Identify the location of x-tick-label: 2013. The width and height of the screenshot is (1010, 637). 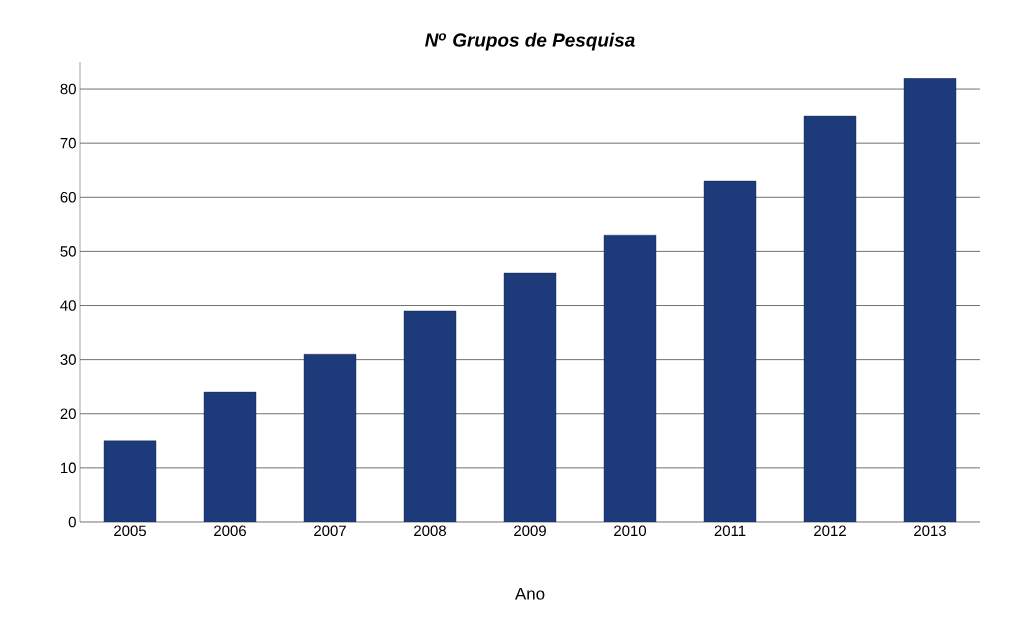
(930, 531).